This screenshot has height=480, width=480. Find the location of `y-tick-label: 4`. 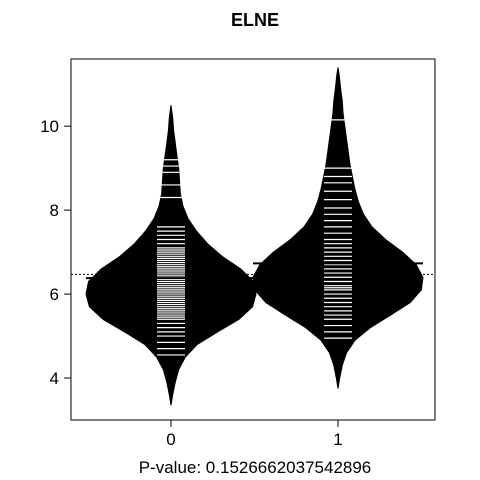

y-tick-label: 4 is located at coordinates (54, 378).